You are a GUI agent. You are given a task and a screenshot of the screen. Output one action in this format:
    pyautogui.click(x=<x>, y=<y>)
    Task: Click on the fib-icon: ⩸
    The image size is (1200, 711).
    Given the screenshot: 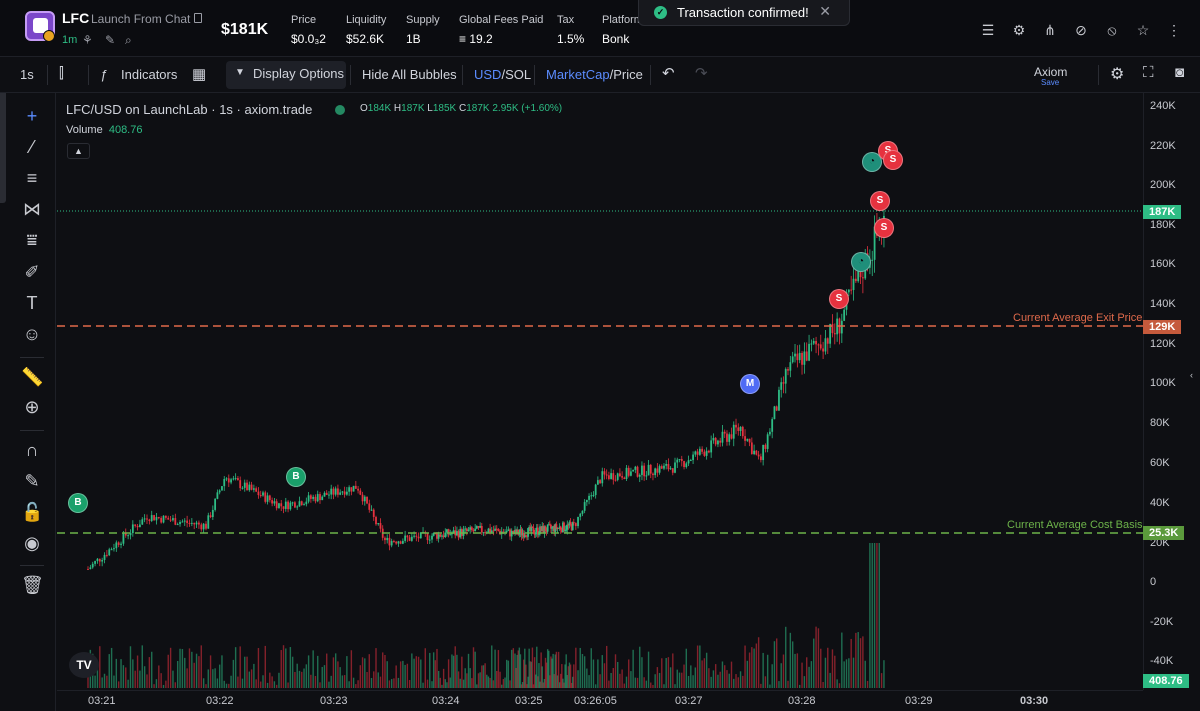 What is the action you would take?
    pyautogui.click(x=32, y=240)
    